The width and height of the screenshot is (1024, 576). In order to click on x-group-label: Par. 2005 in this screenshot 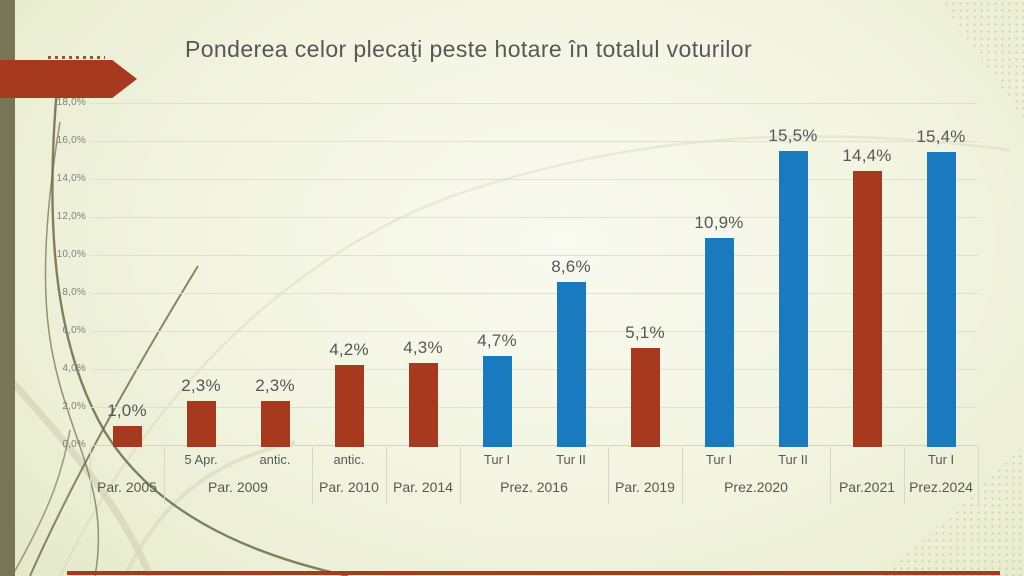, I will do `click(127, 487)`.